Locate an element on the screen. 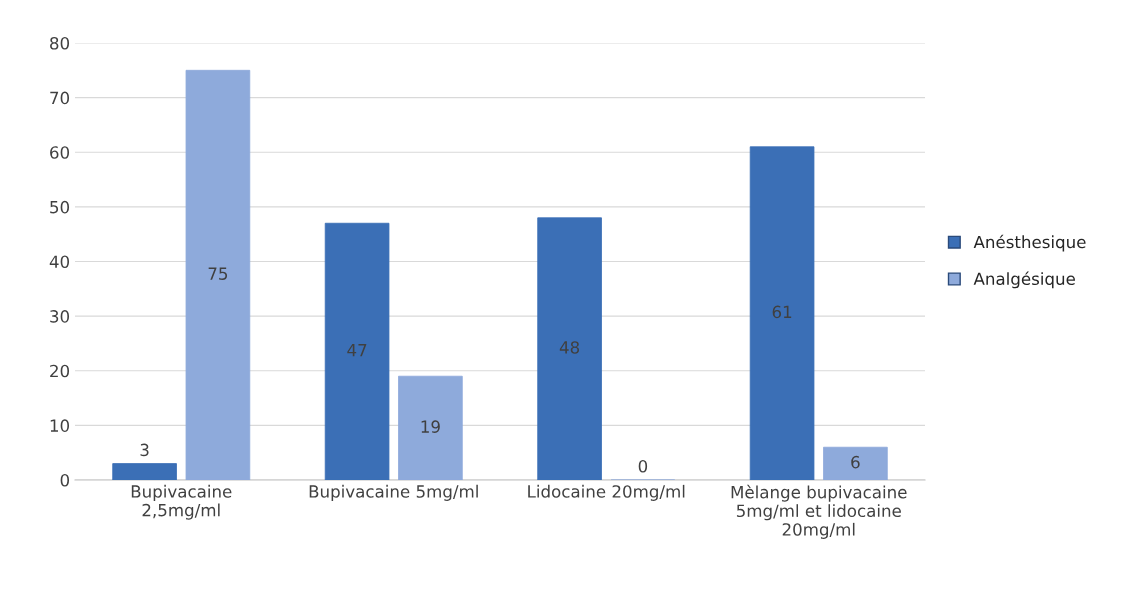 This screenshot has height=590, width=1131. x-tick-label: Lidocaine 20mg/ml is located at coordinates (606, 492).